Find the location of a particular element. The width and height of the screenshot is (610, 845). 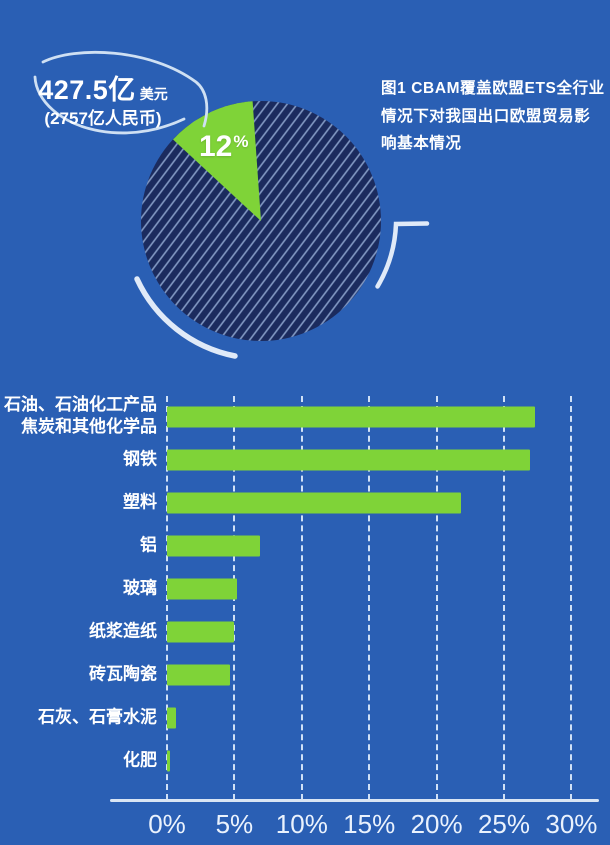

pie-callout-value-block: 427.5亿 美元 (2757亿人民币) is located at coordinates (103, 101).